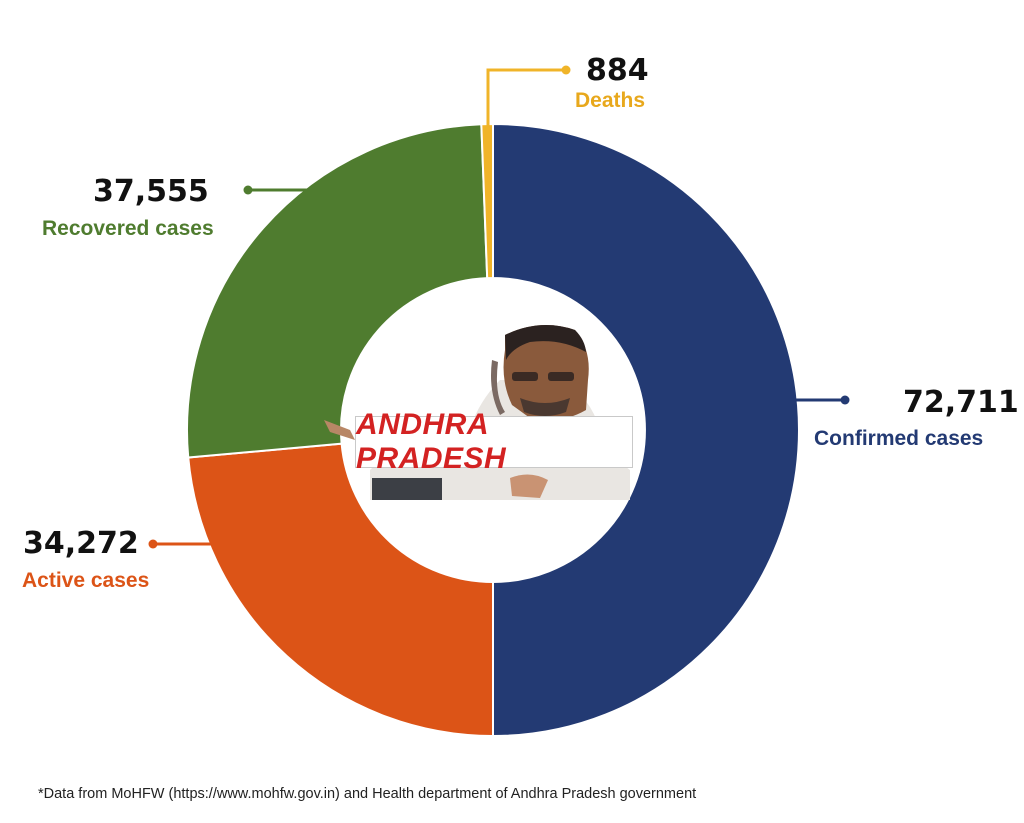 Image resolution: width=1024 pixels, height=823 pixels. I want to click on slice-deaths, so click(487, 201).